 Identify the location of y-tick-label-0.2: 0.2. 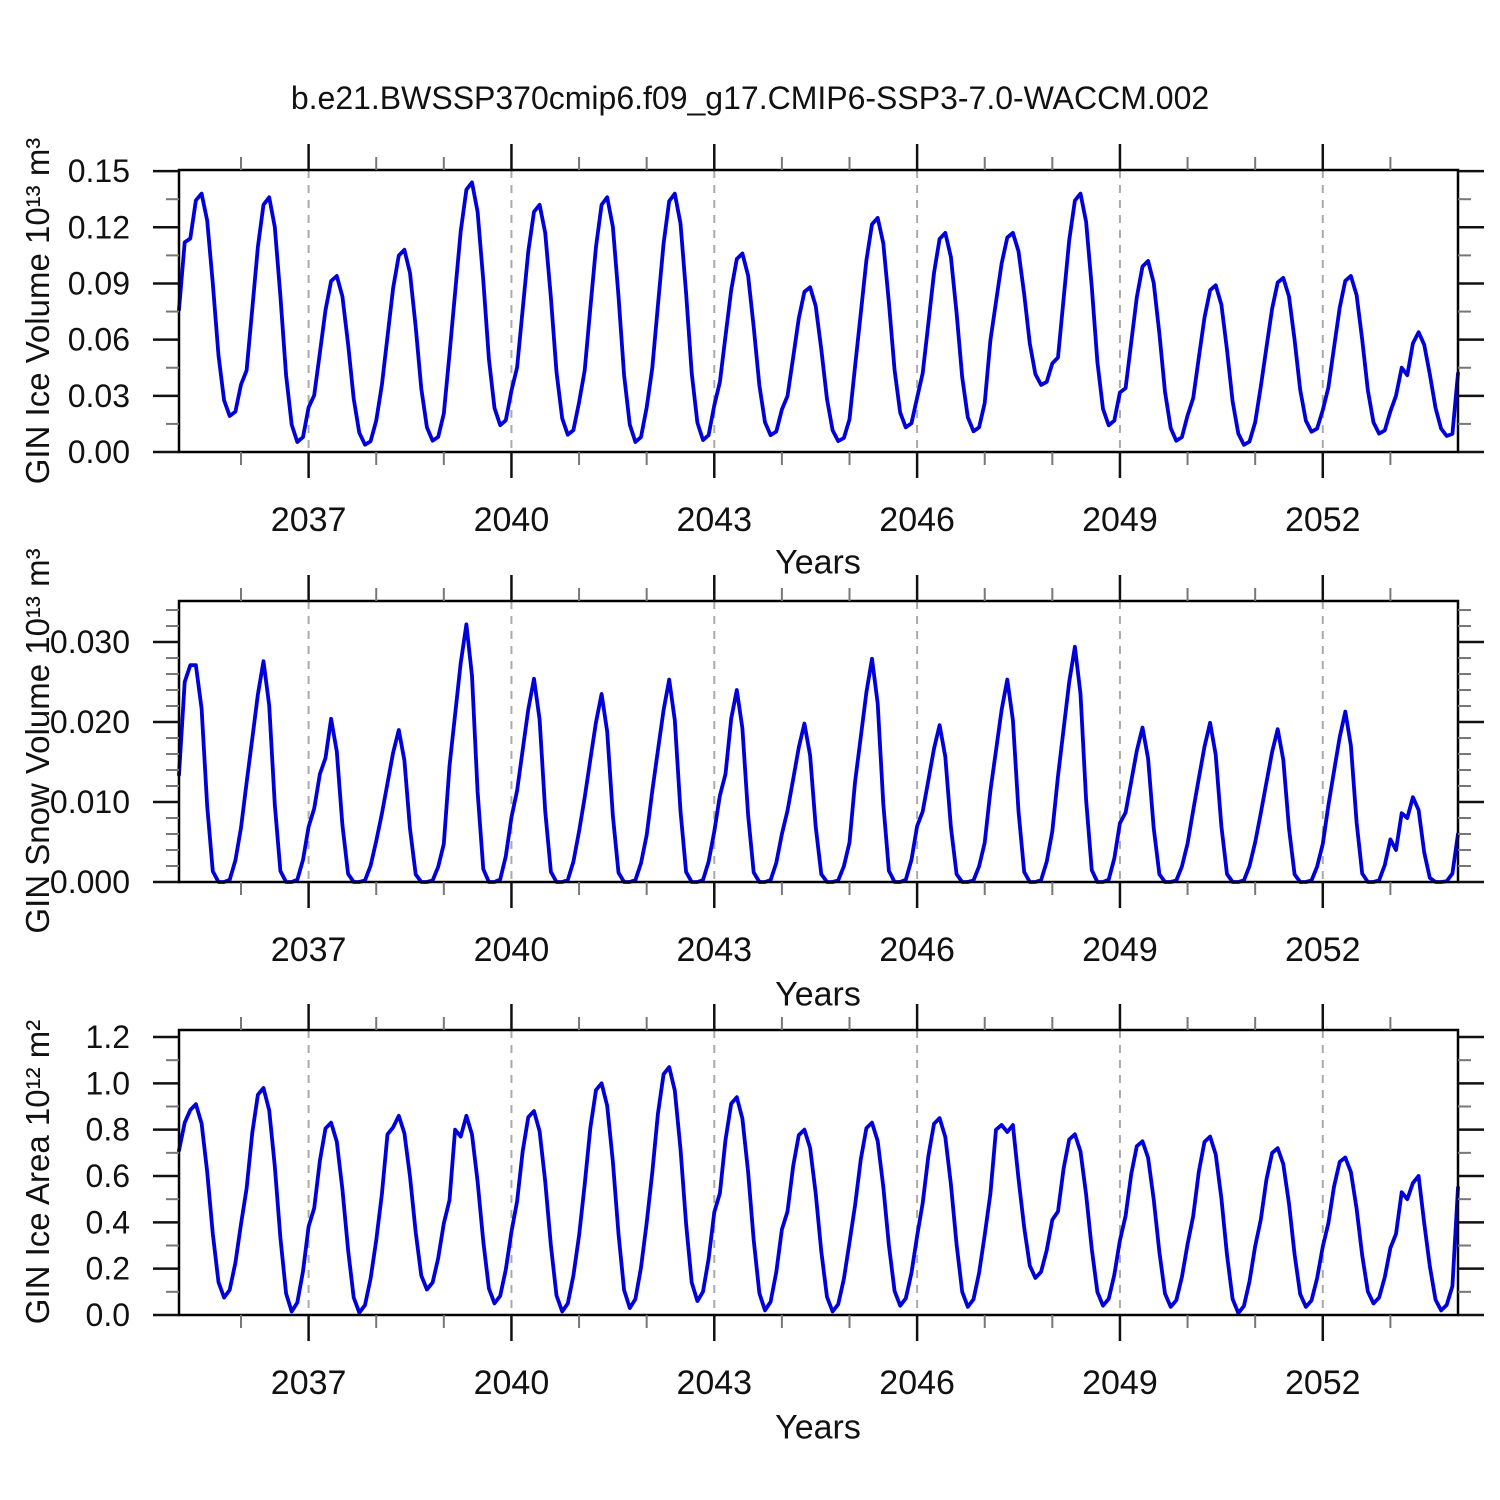
(108, 1269).